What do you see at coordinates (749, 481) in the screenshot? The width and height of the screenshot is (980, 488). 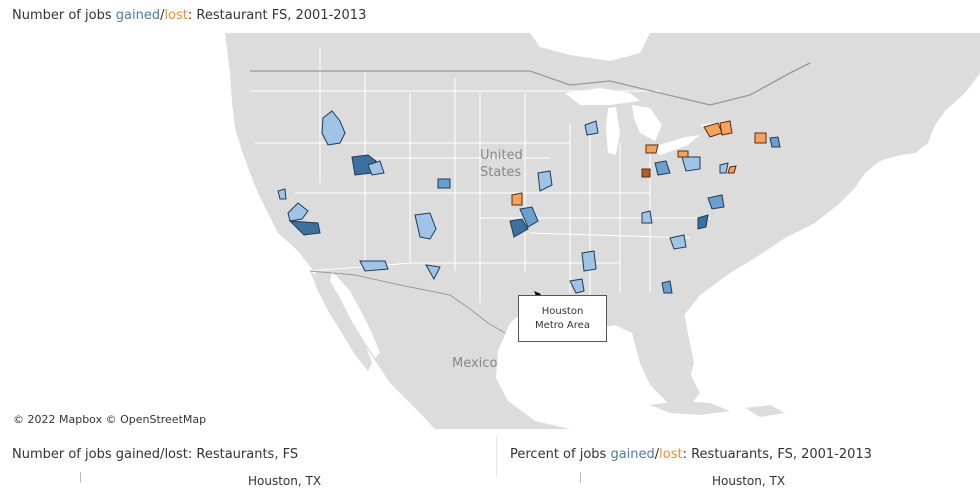 I see `right-chart-label: Houston, TX` at bounding box center [749, 481].